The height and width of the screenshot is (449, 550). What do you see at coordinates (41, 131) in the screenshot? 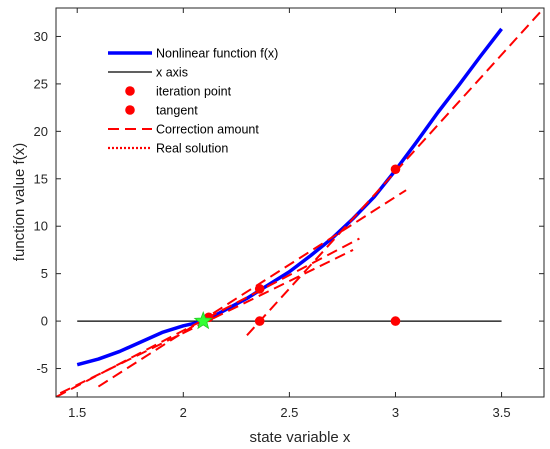
I see `y-tick-label: 20` at bounding box center [41, 131].